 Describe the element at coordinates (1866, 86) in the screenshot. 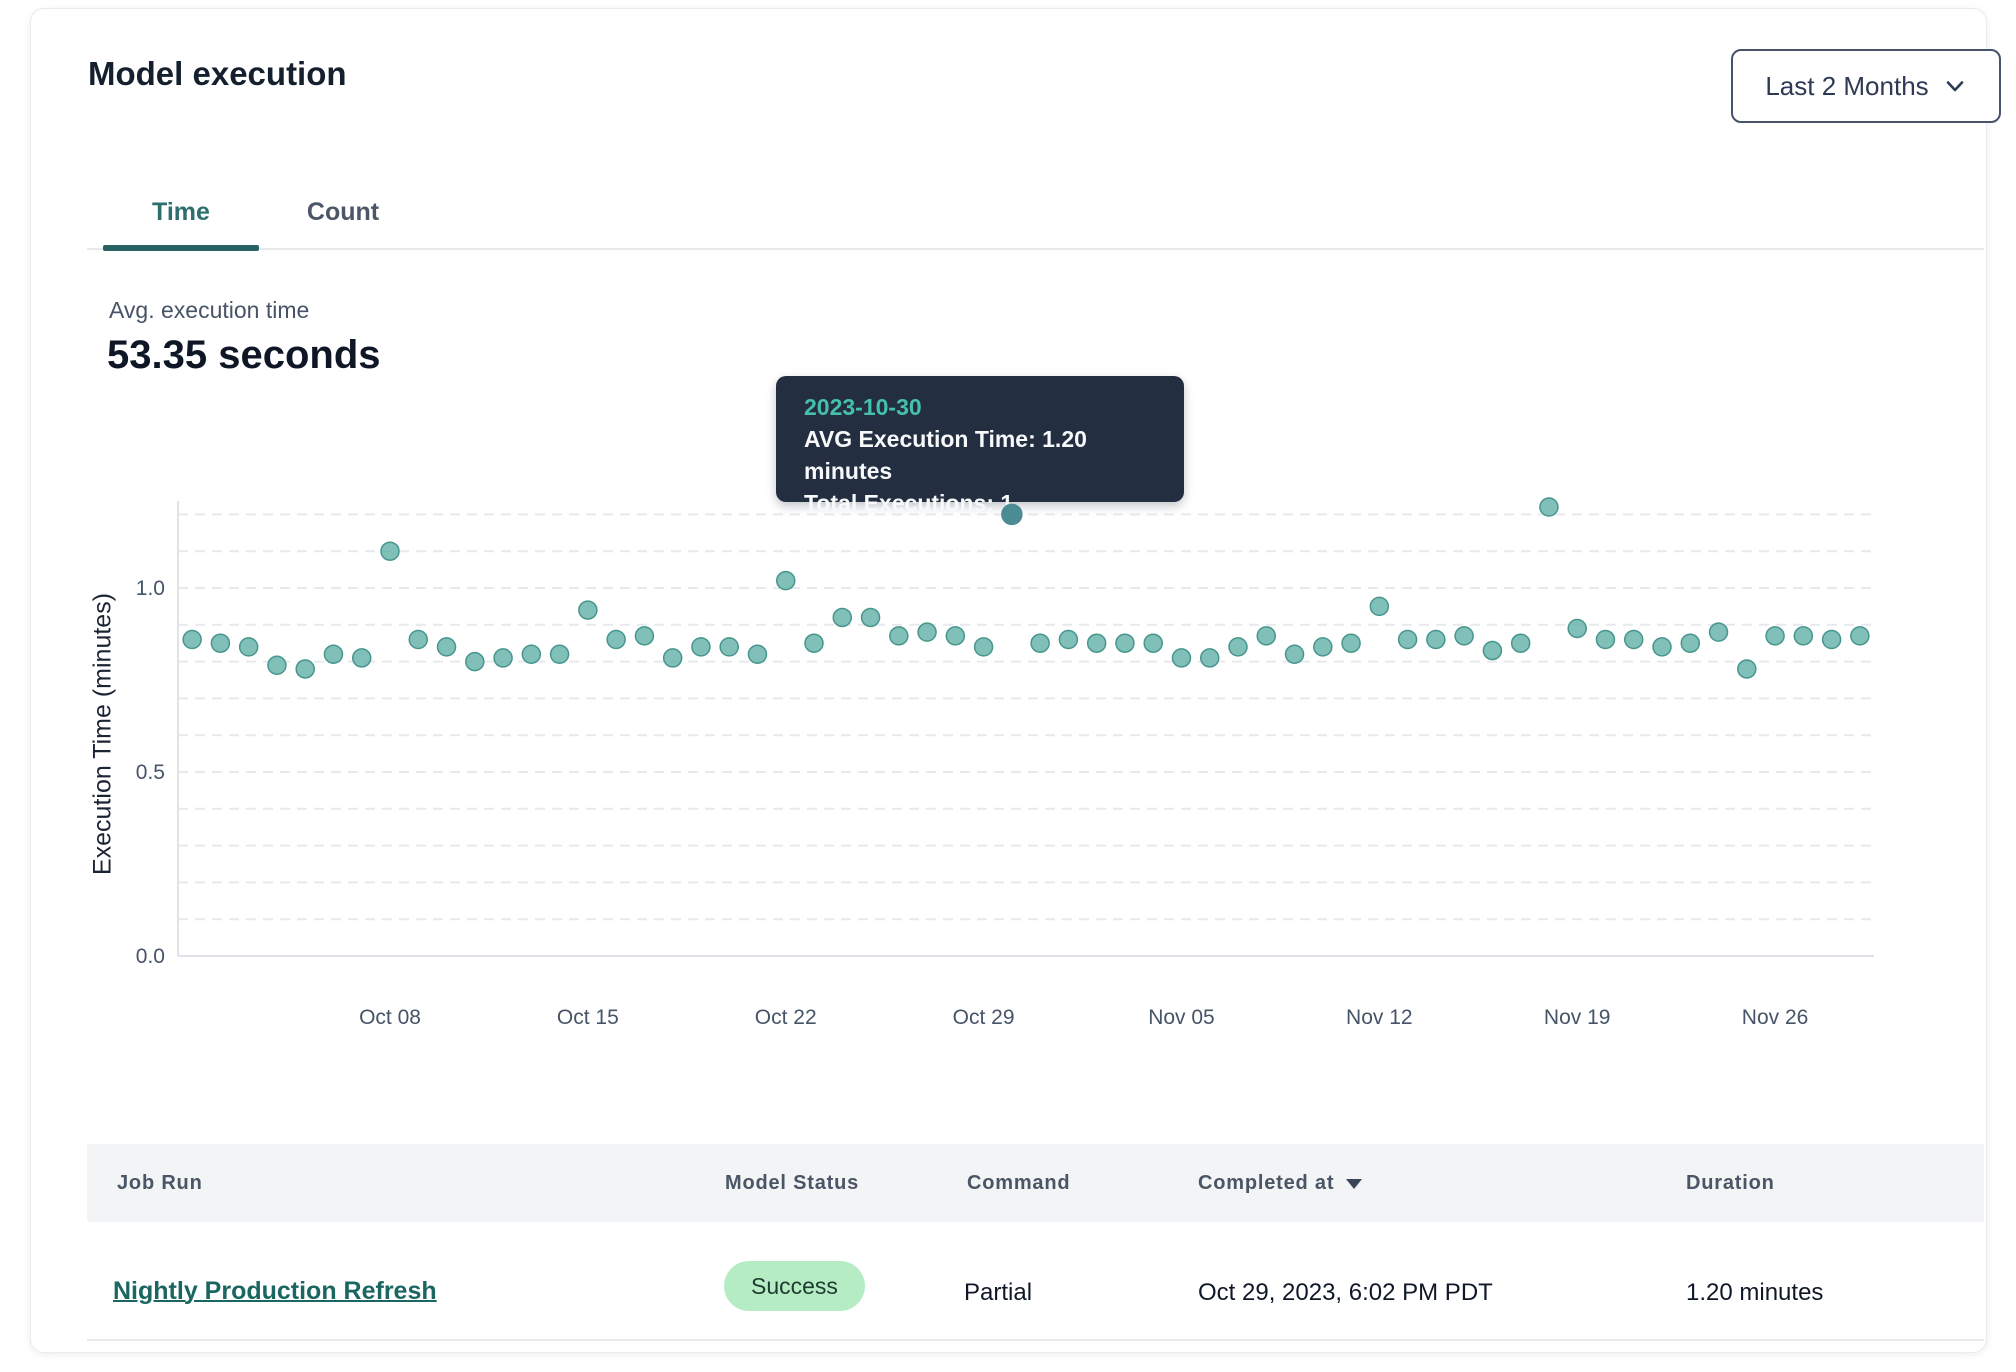

I see `date-range-dropdown: Last 2 Months` at that location.